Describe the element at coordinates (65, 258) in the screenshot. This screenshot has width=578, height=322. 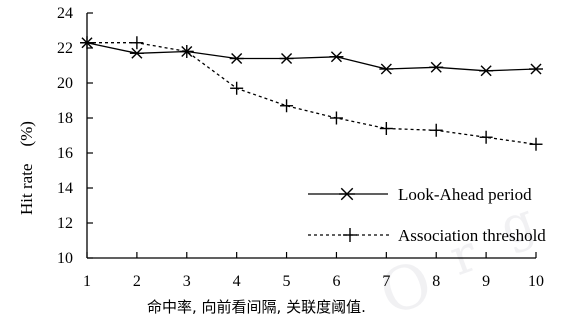
I see `y-tick-label: 10` at that location.